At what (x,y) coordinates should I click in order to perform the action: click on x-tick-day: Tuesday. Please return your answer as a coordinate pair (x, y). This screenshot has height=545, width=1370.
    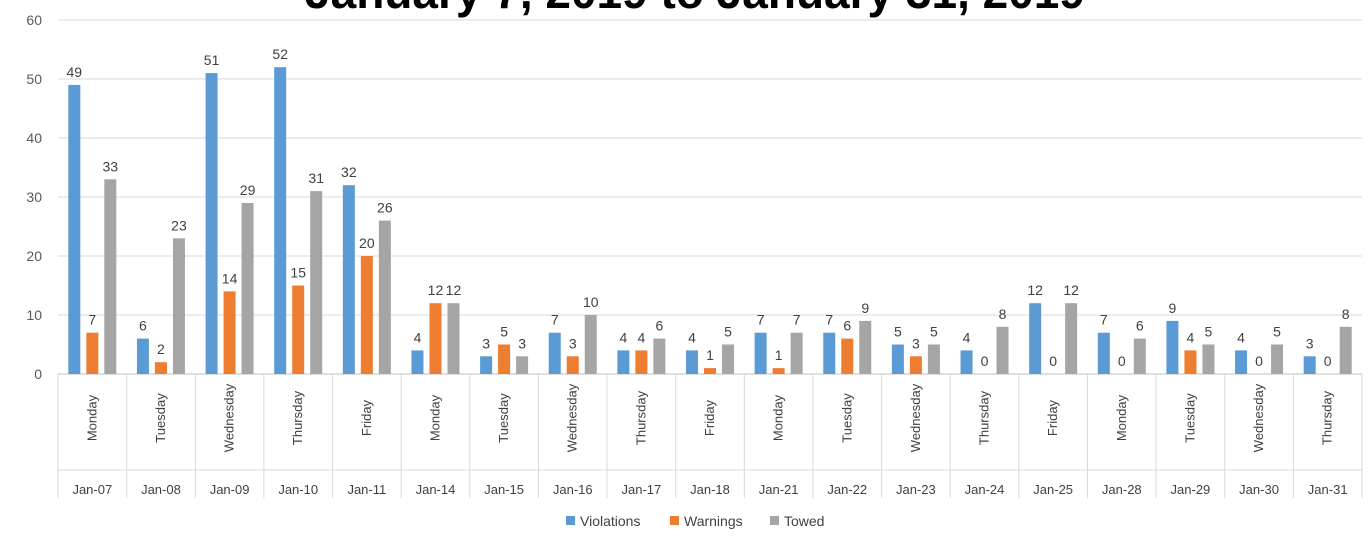
    Looking at the image, I should click on (1189, 418).